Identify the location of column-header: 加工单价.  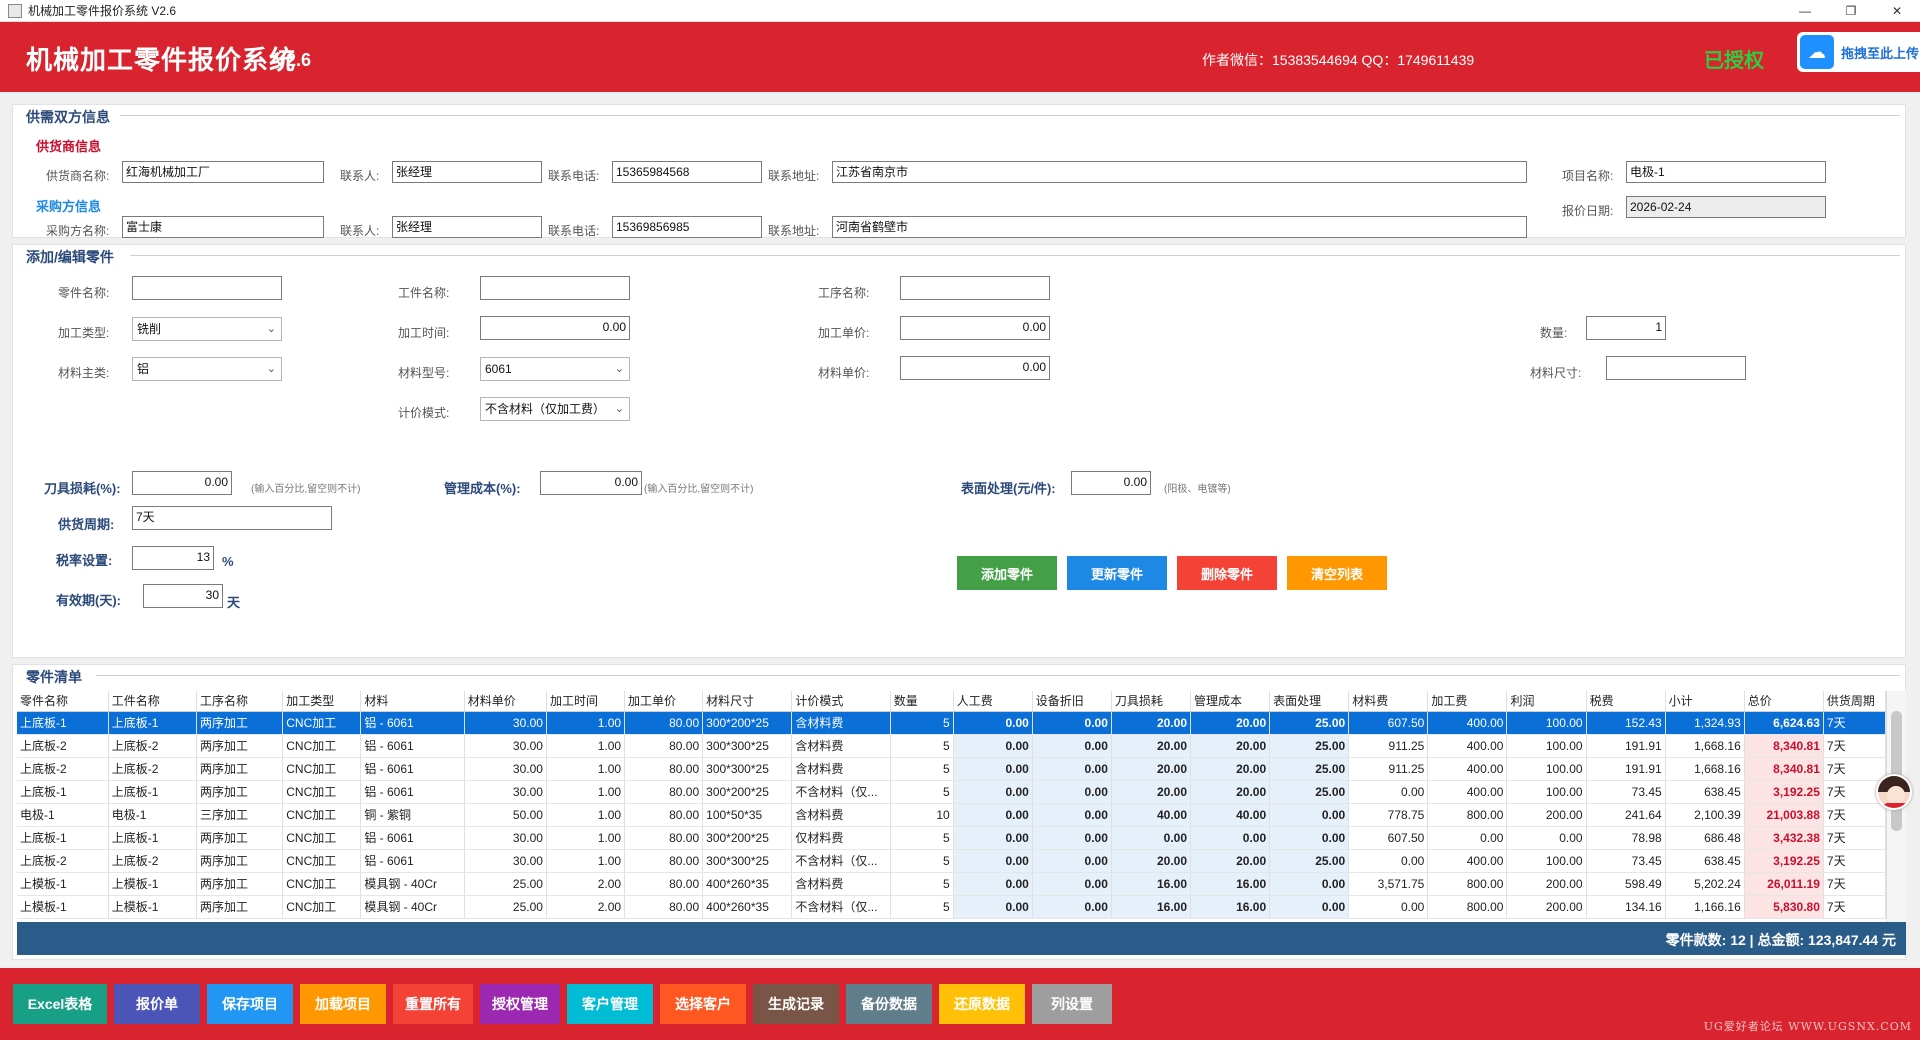
(664, 701).